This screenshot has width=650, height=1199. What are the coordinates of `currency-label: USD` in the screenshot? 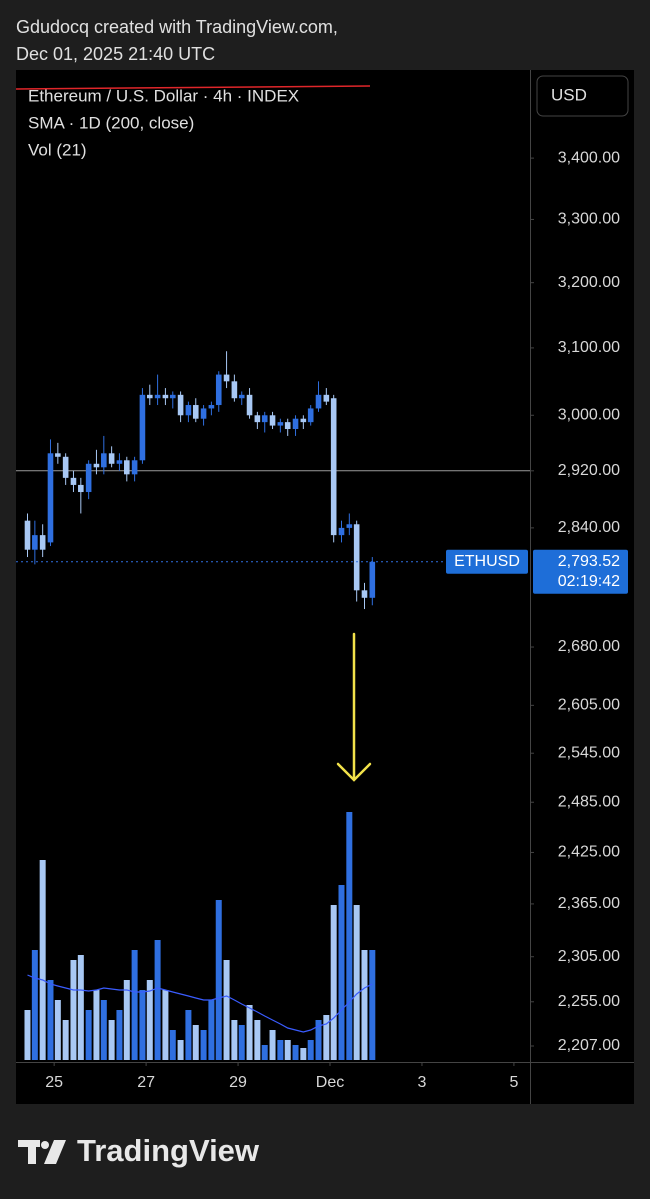 It's located at (569, 94).